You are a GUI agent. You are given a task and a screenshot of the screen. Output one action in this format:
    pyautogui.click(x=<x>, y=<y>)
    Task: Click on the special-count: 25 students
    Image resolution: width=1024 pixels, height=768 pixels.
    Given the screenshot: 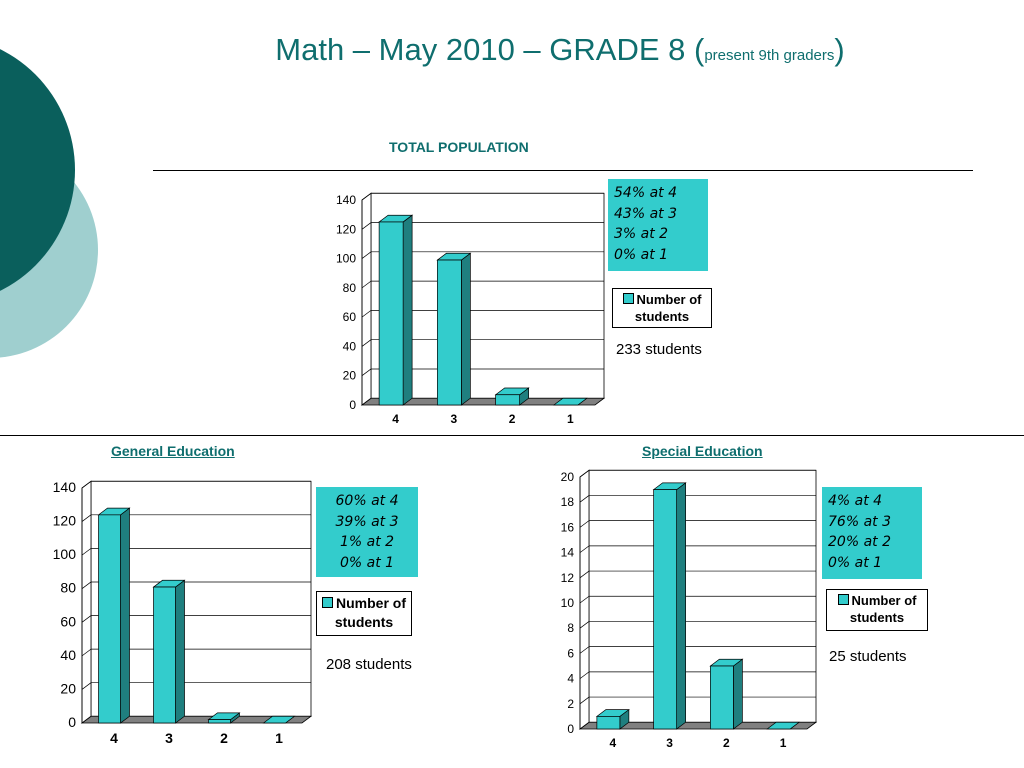 What is the action you would take?
    pyautogui.click(x=868, y=656)
    